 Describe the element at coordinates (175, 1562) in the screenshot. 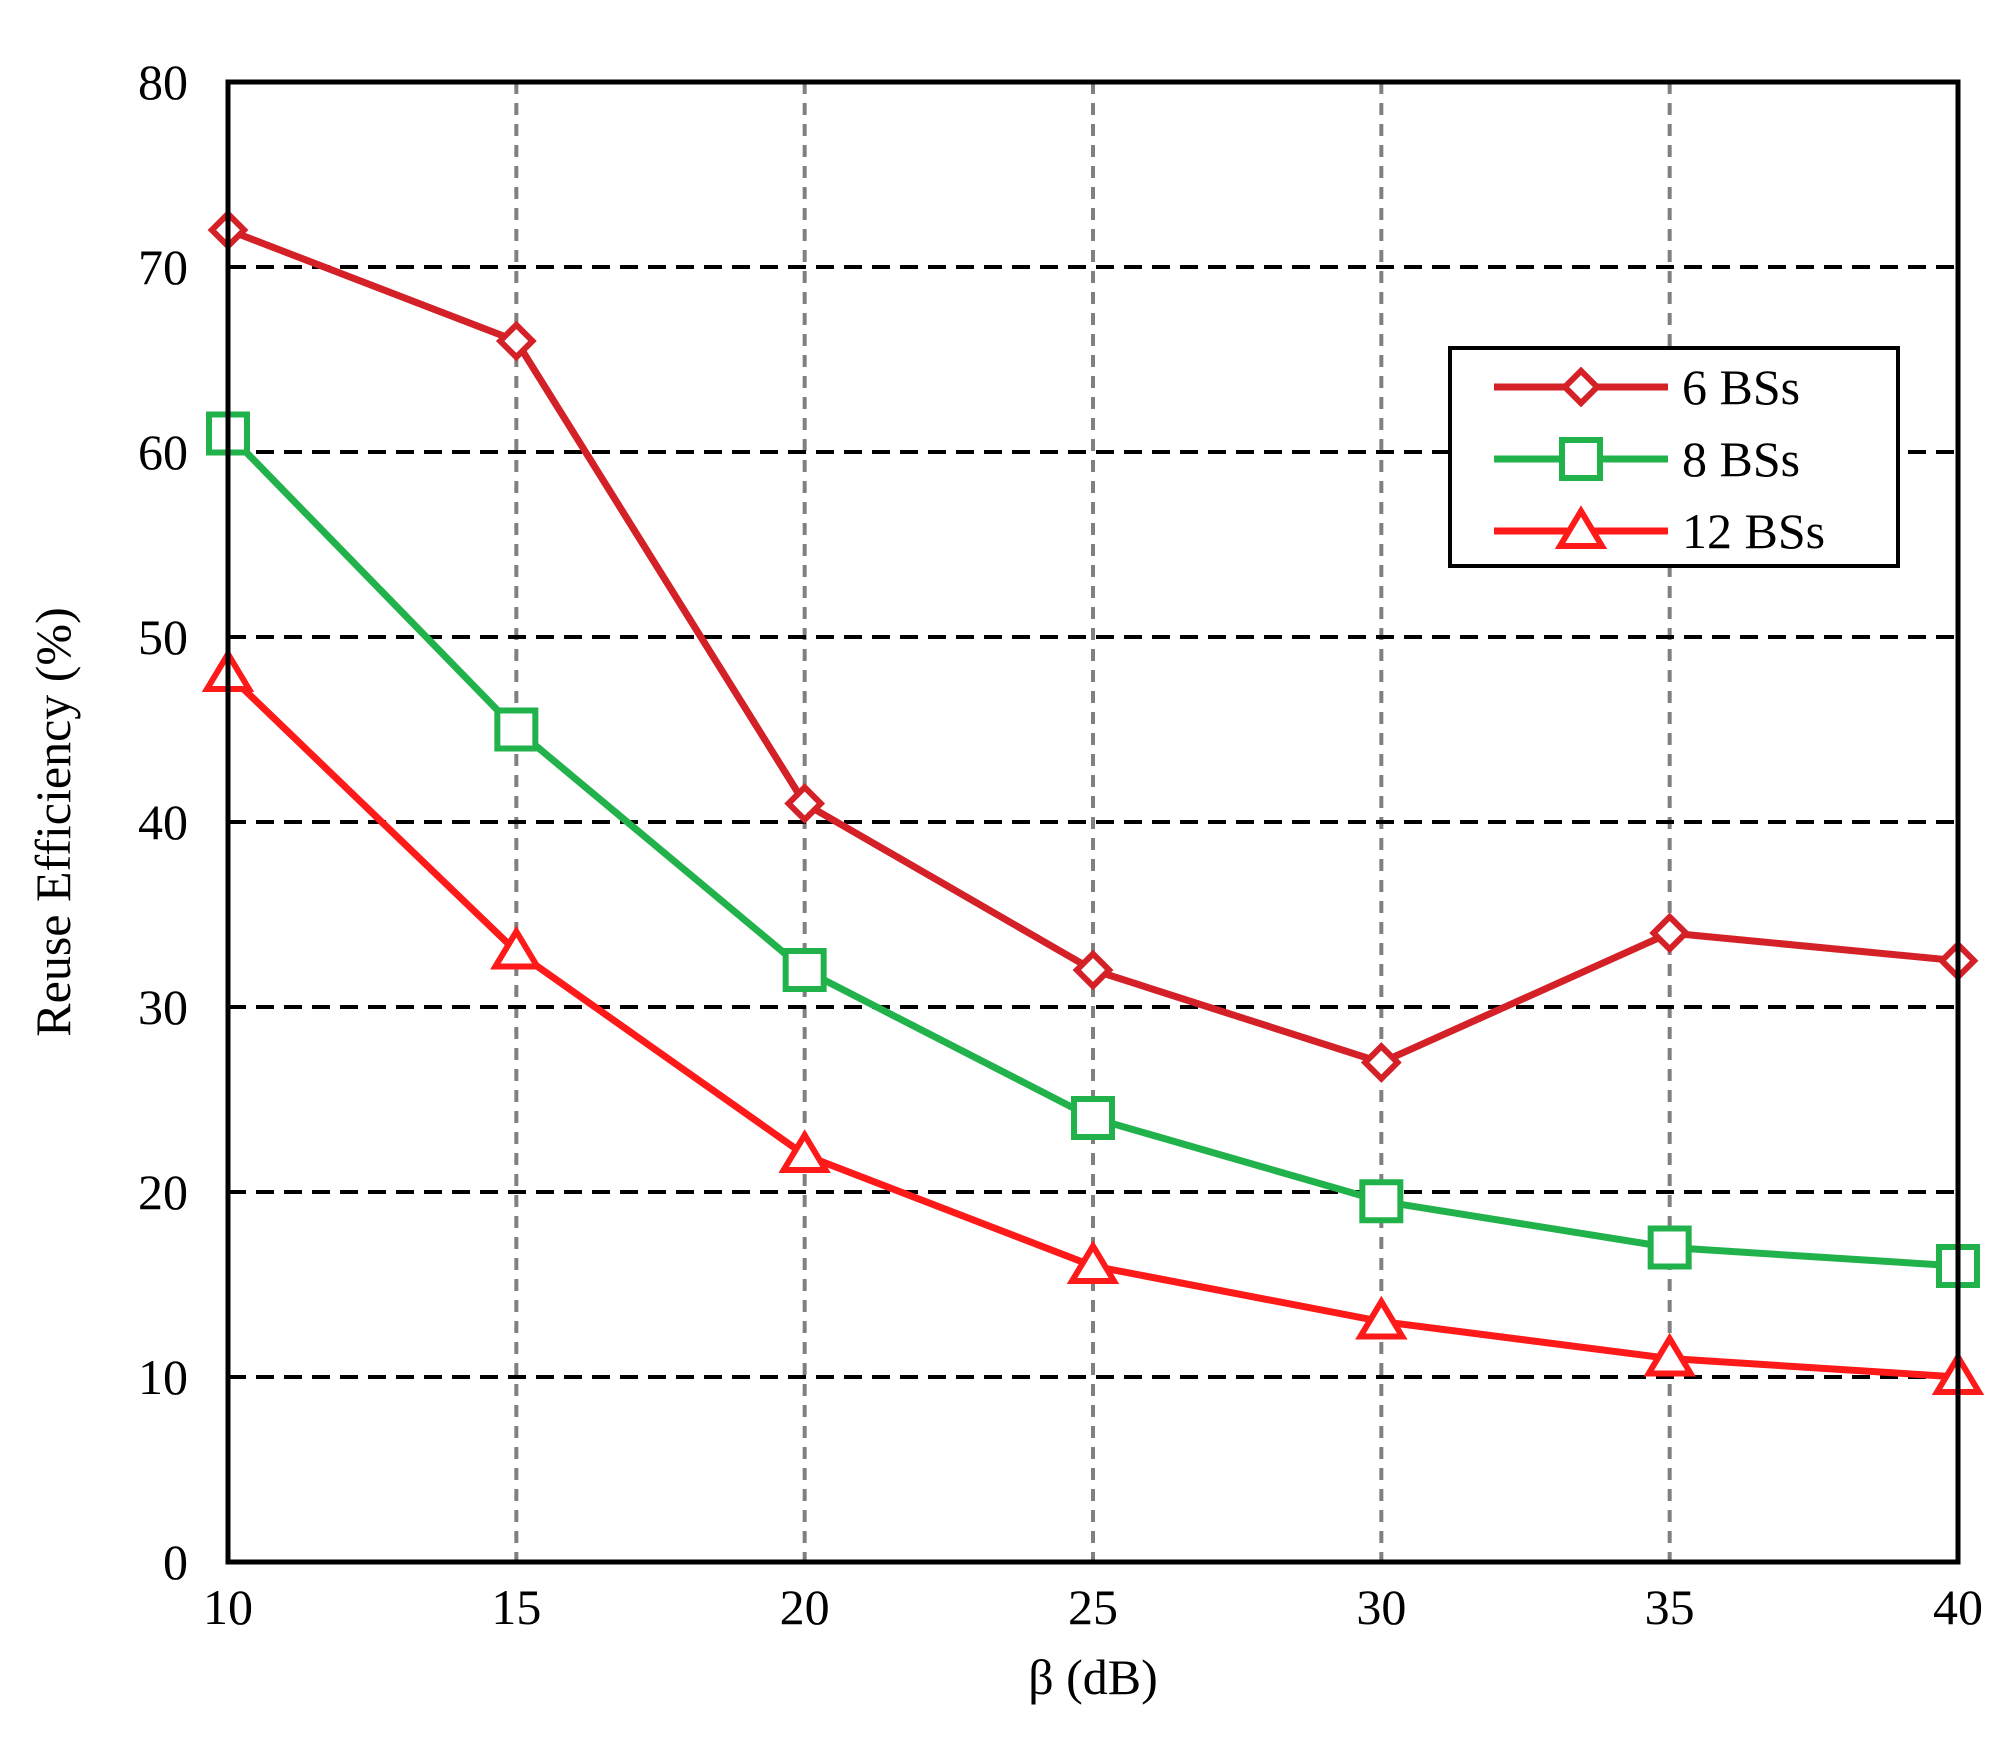

I see `y-tick-label: 0` at that location.